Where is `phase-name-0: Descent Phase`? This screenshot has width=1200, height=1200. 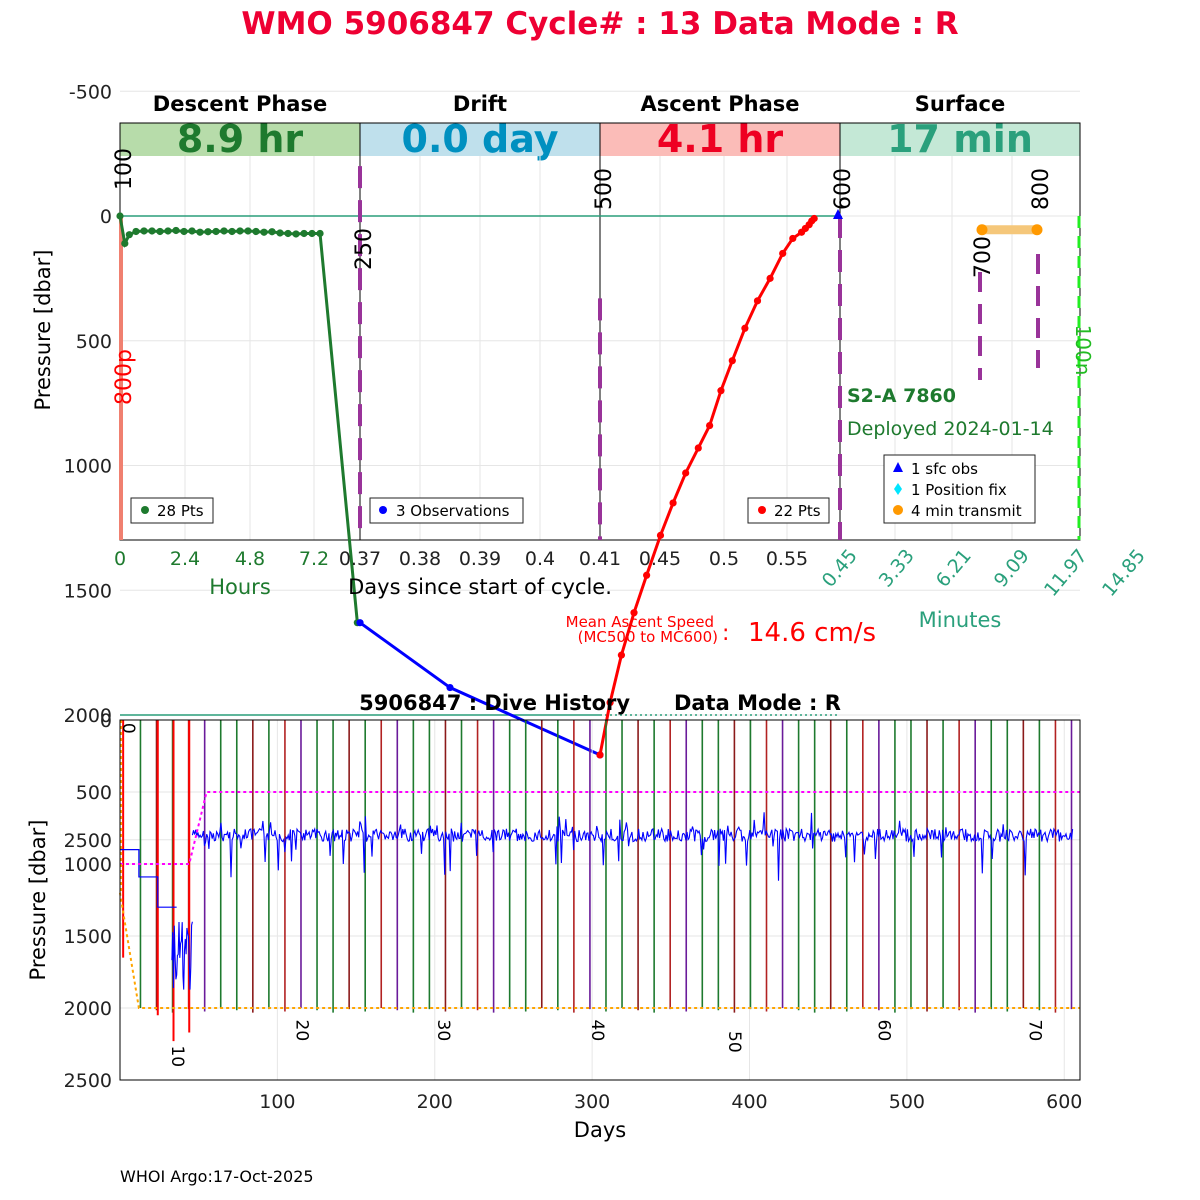 phase-name-0: Descent Phase is located at coordinates (240, 104).